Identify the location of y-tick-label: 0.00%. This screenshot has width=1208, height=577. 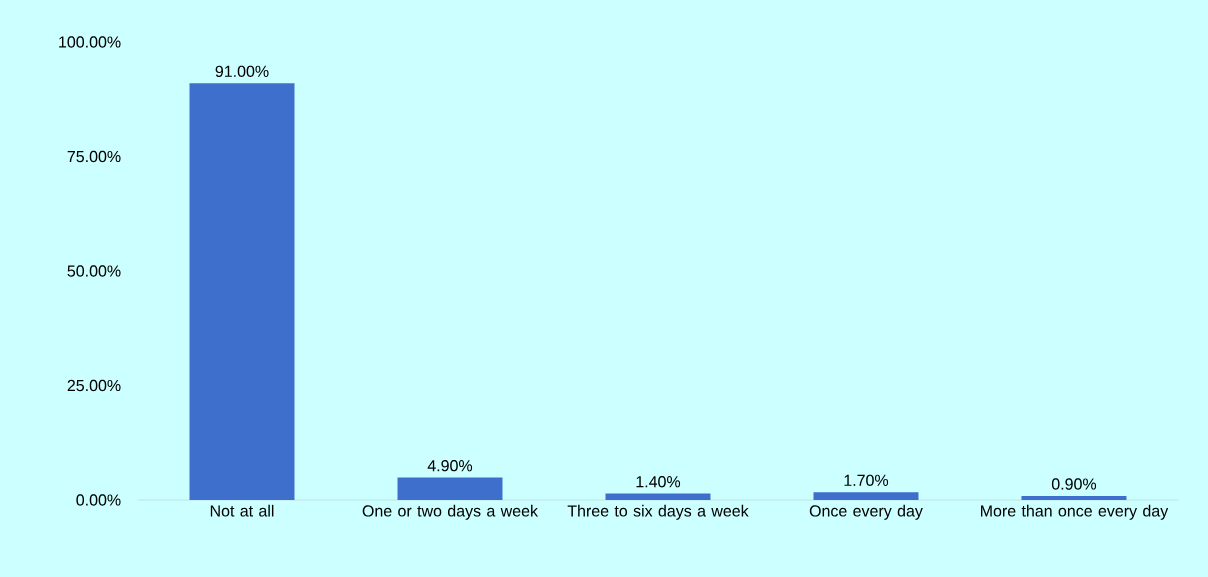
(98, 500).